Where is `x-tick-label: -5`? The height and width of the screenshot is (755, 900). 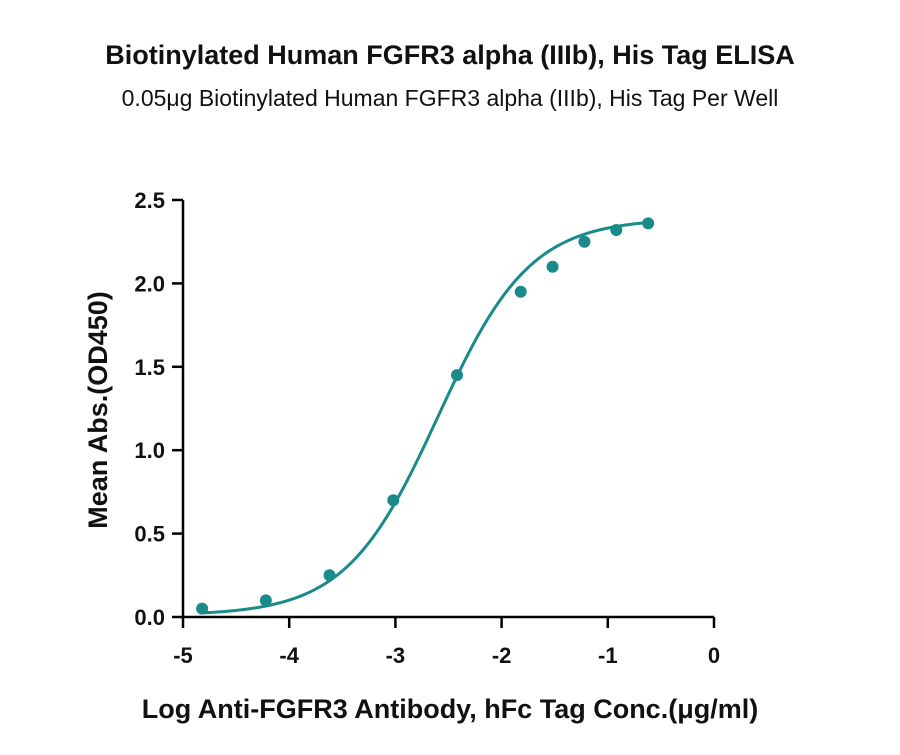
x-tick-label: -5 is located at coordinates (183, 655).